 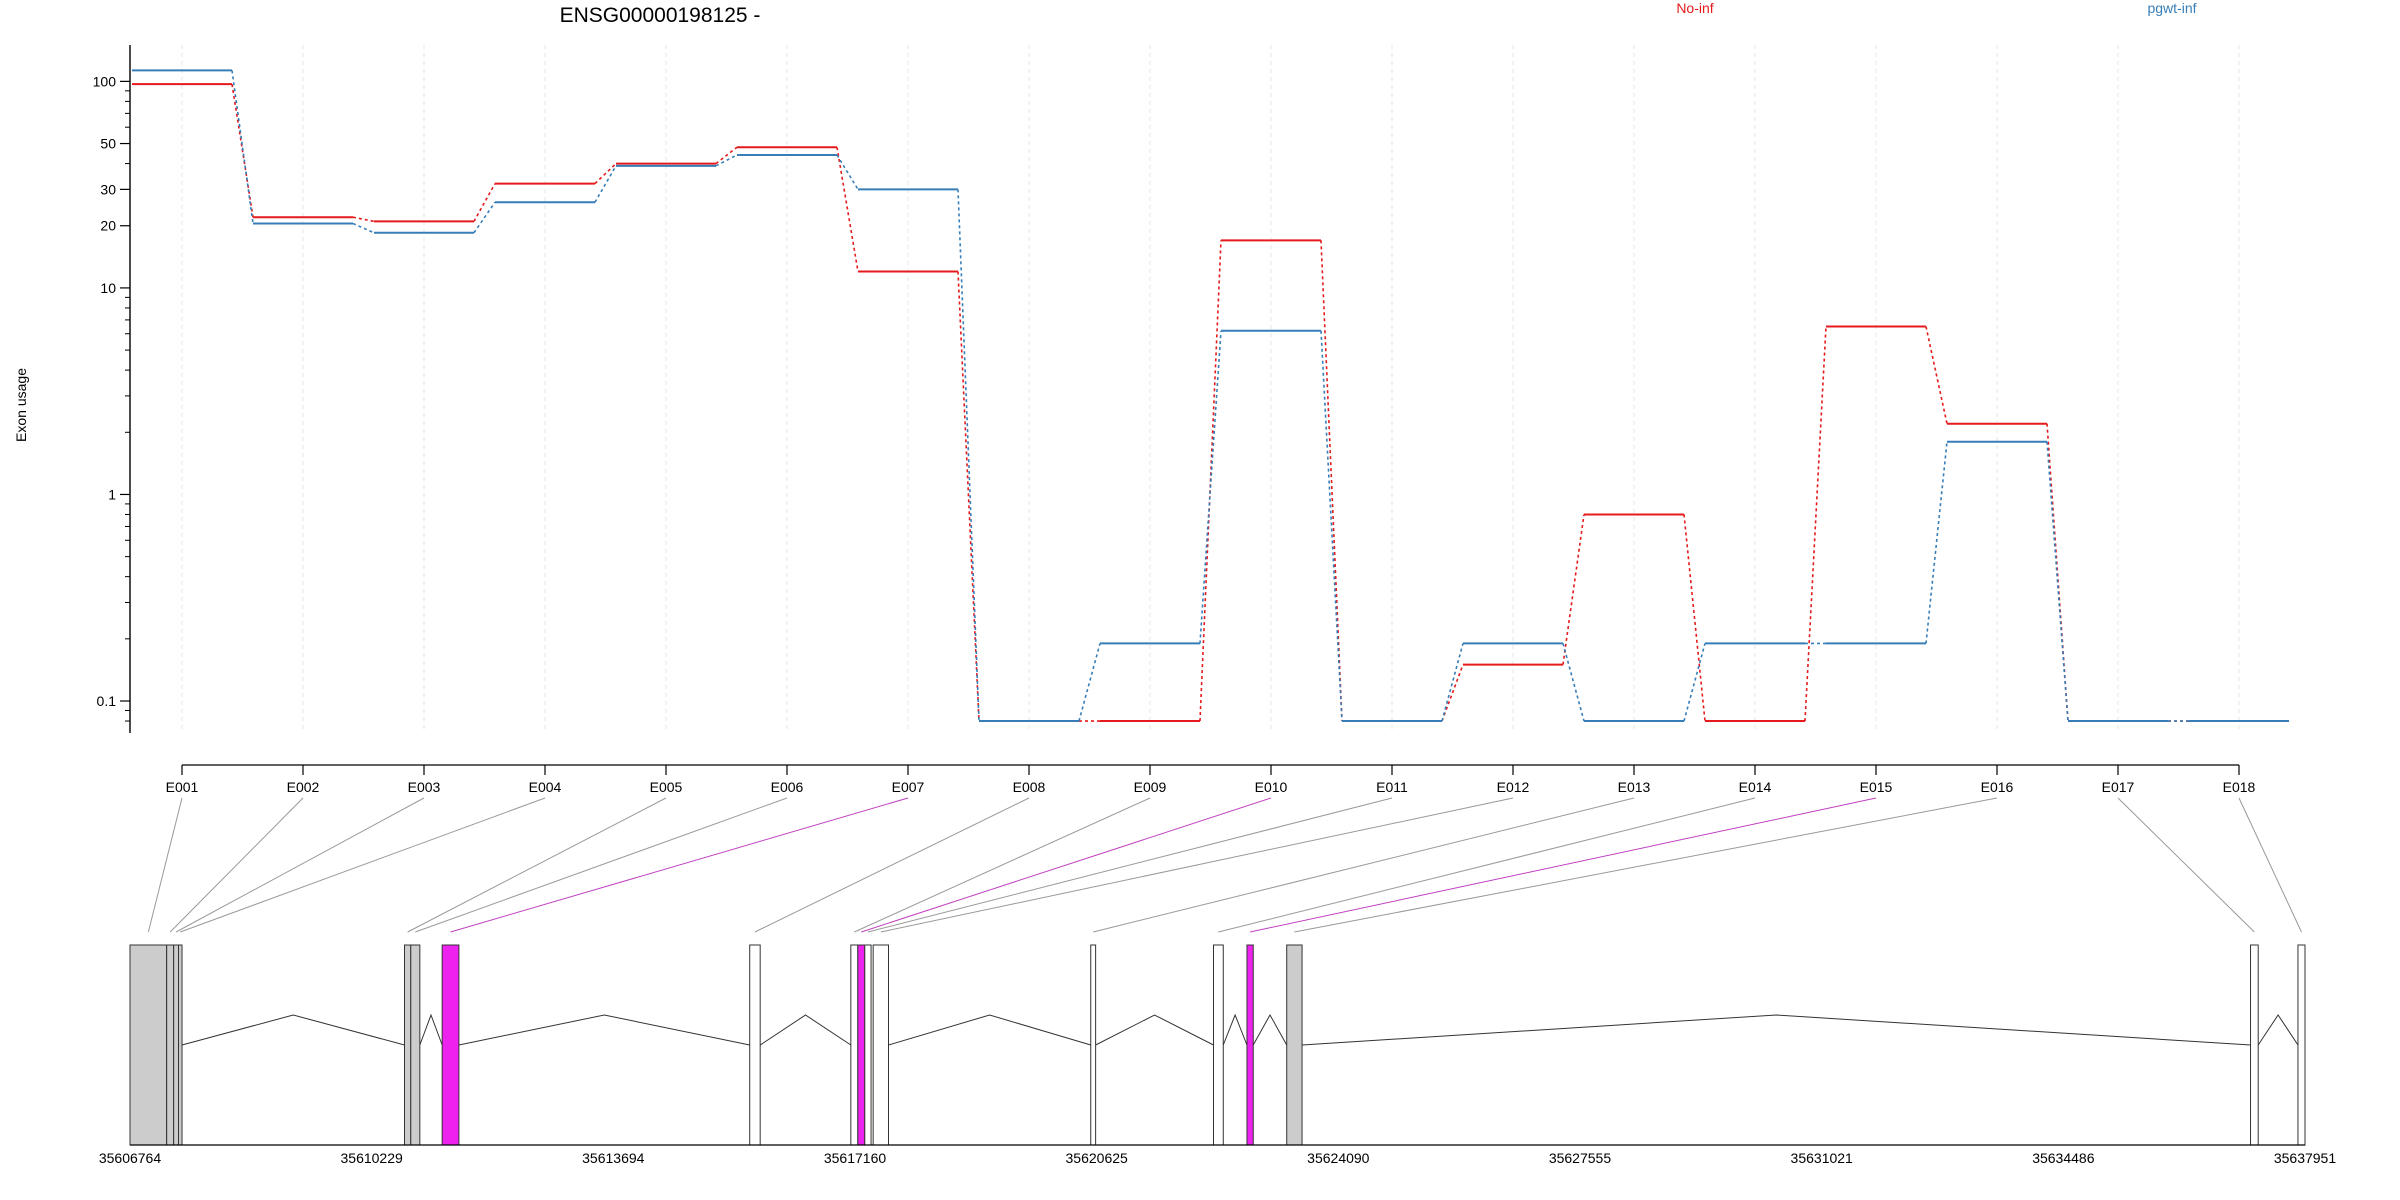 What do you see at coordinates (105, 81) in the screenshot?
I see `y-tick-label-100: 100` at bounding box center [105, 81].